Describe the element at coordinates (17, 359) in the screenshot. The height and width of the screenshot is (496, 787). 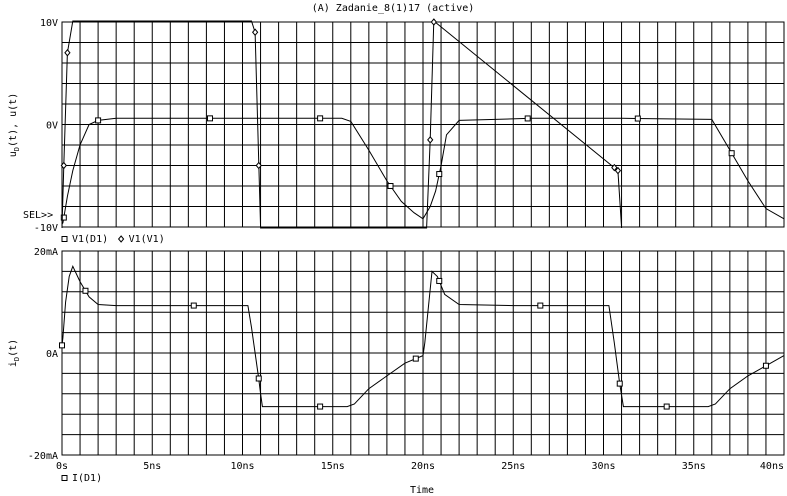
I see `lower-y-axis-label-sub: D` at that location.